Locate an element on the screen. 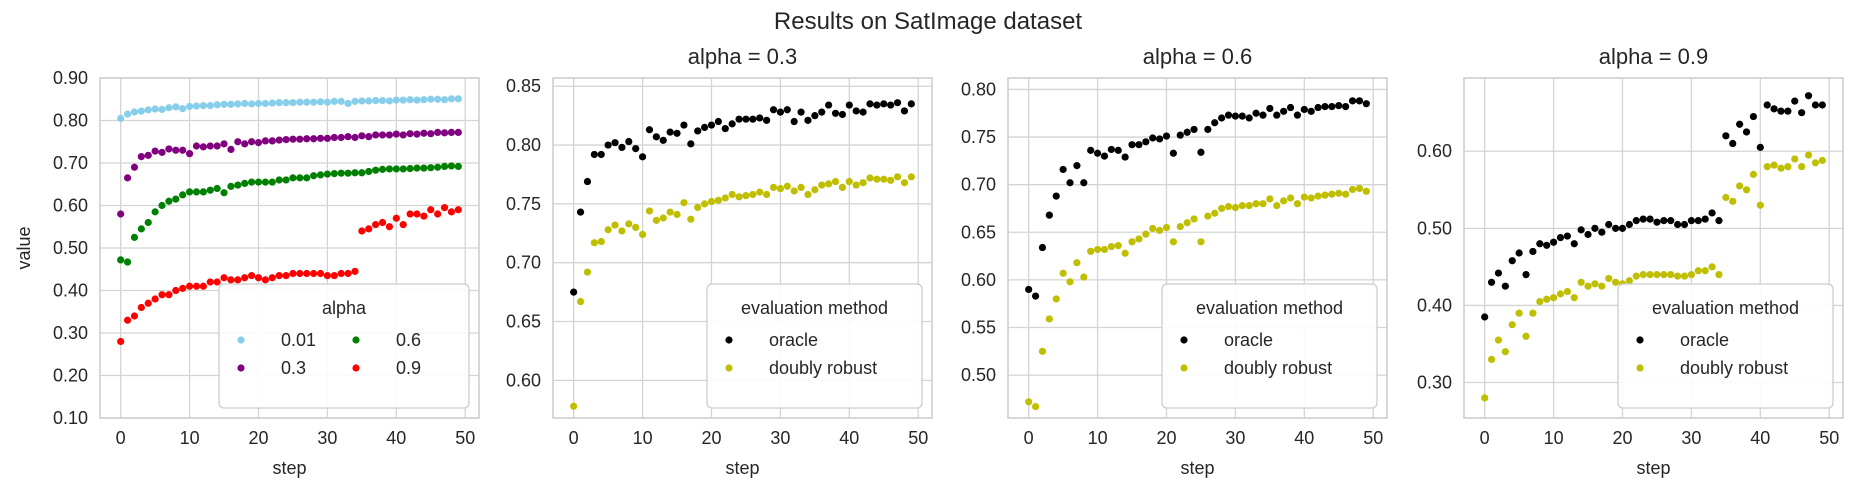  y-tick-label: 0.55 is located at coordinates (978, 328).